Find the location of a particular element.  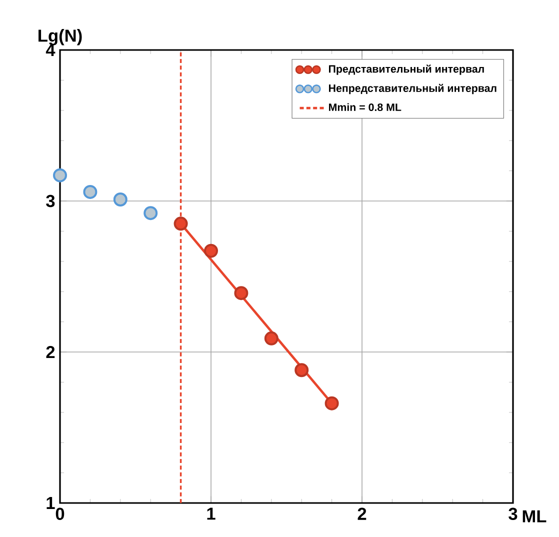

y-tick-label: 3 is located at coordinates (50, 201).